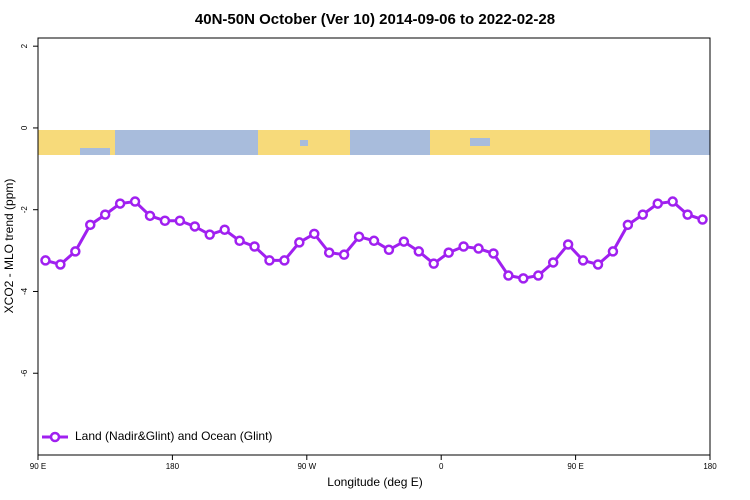  I want to click on y-tick-label: -4, so click(24, 291).